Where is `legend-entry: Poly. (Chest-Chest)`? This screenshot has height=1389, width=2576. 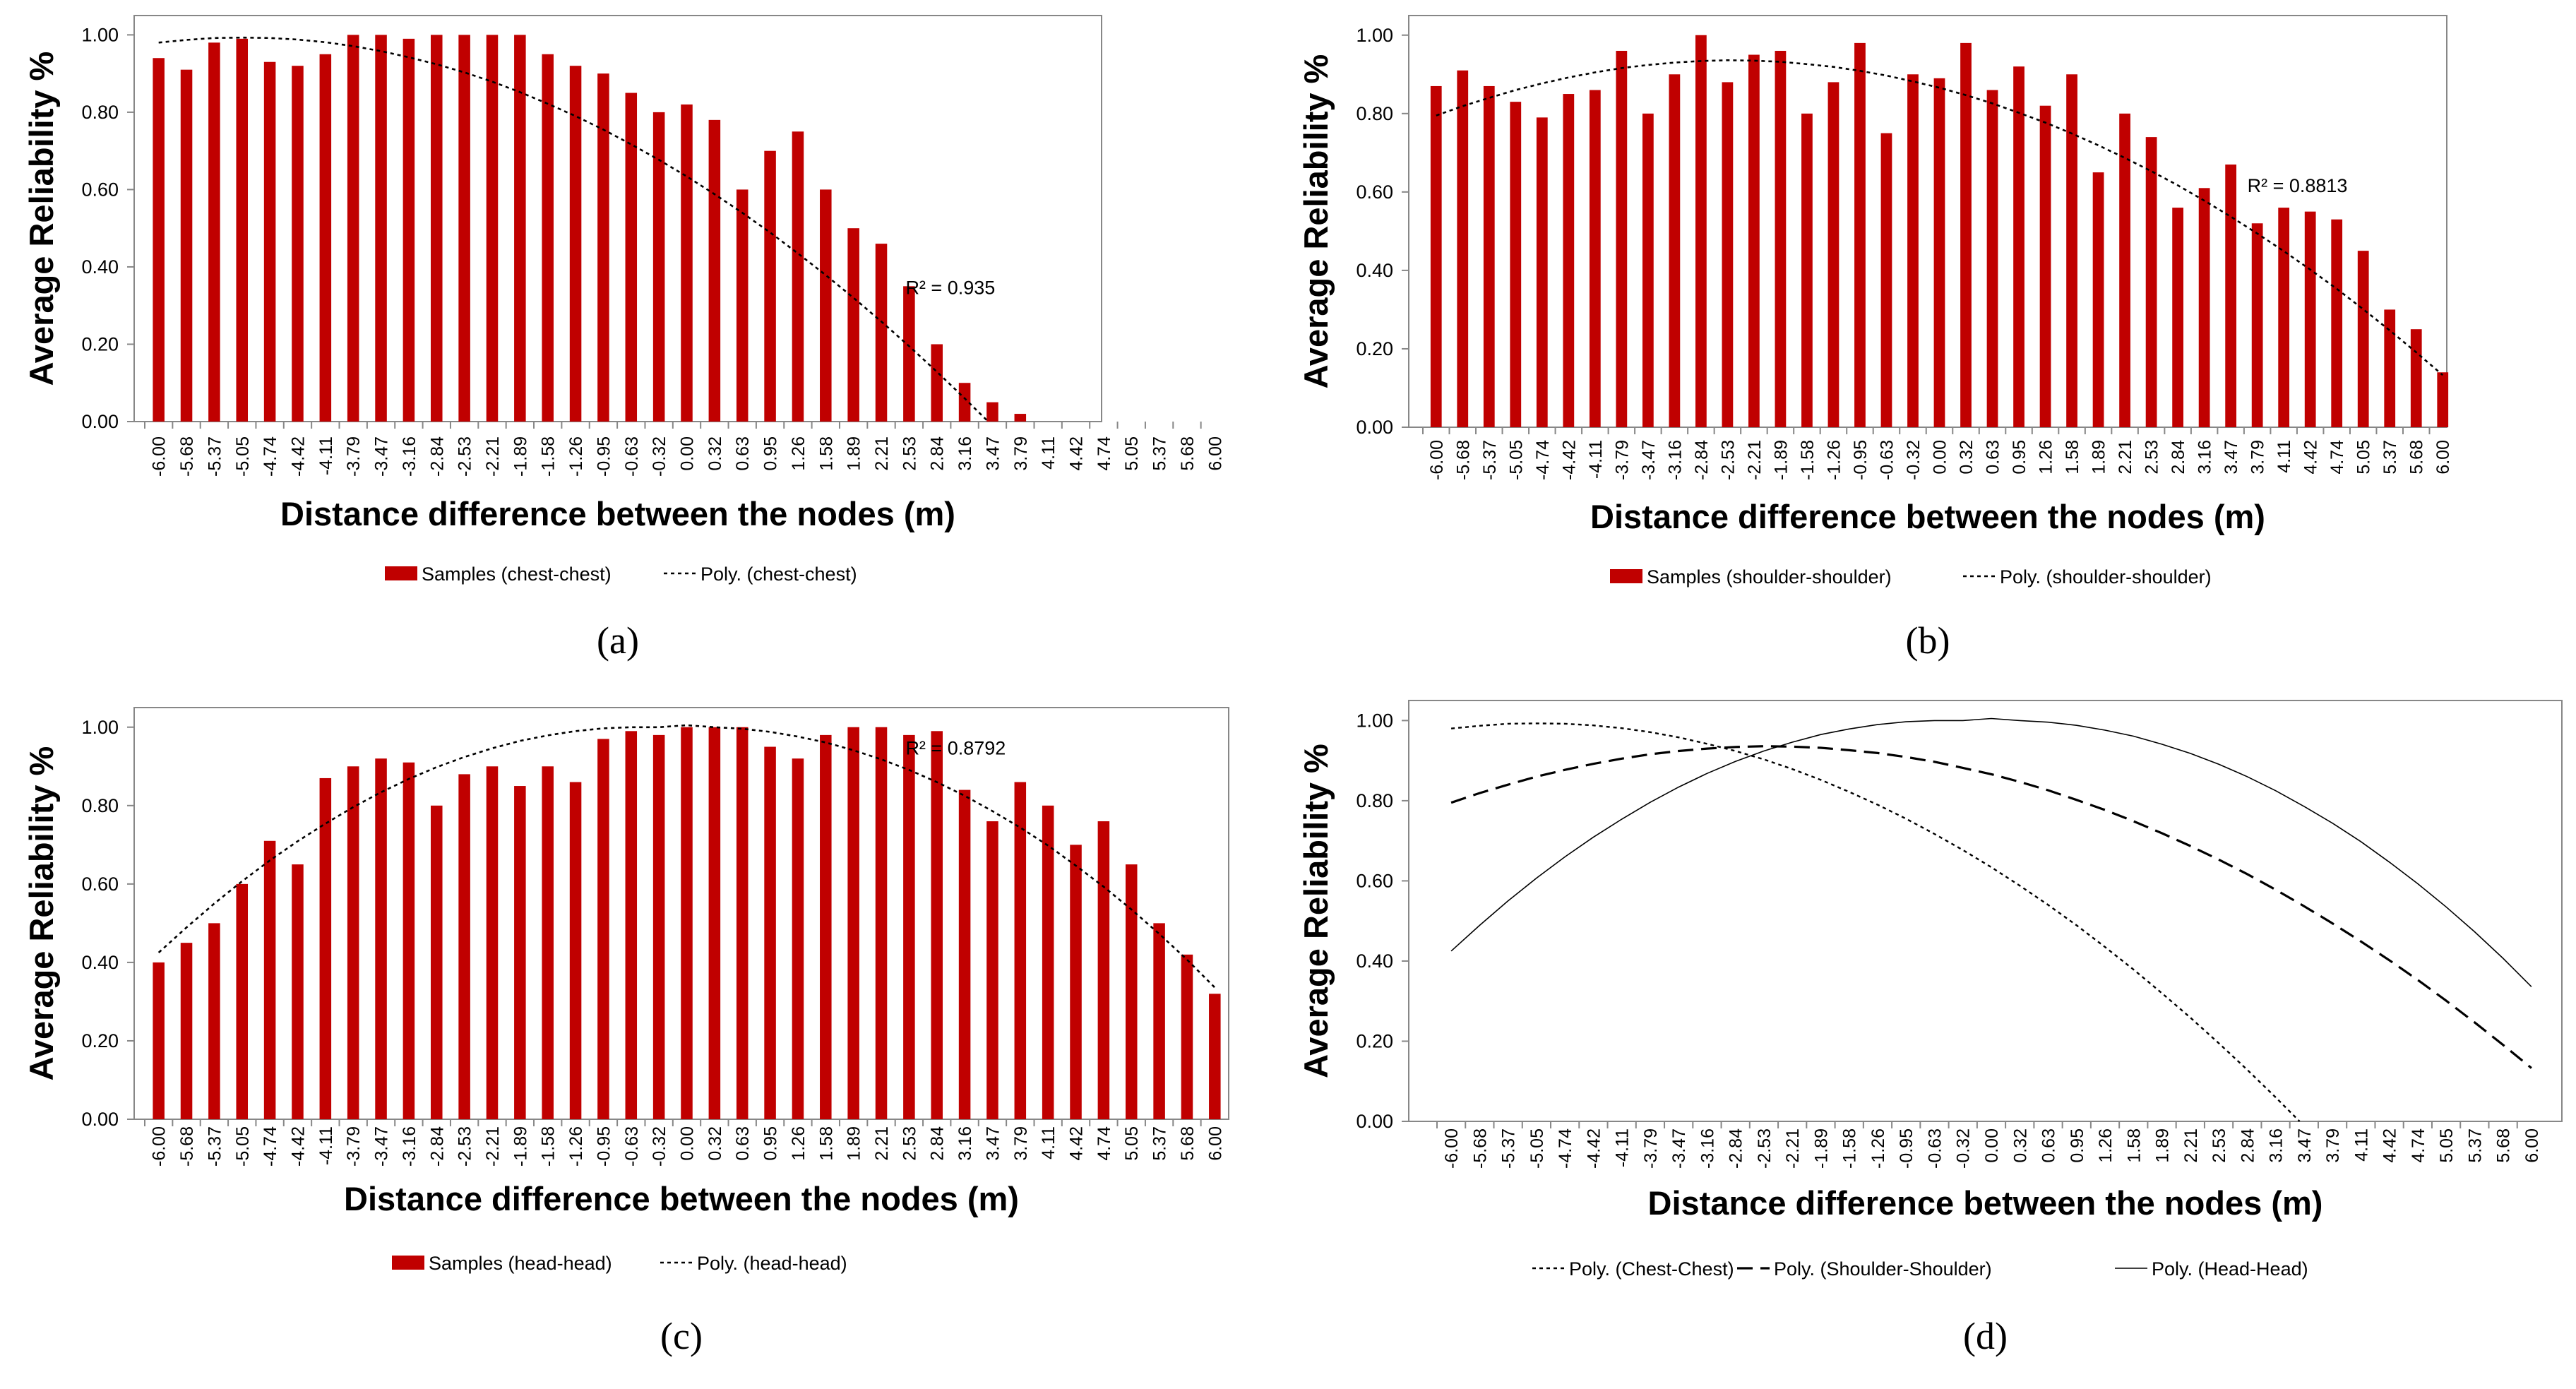
legend-entry: Poly. (Chest-Chest) is located at coordinates (1651, 1269).